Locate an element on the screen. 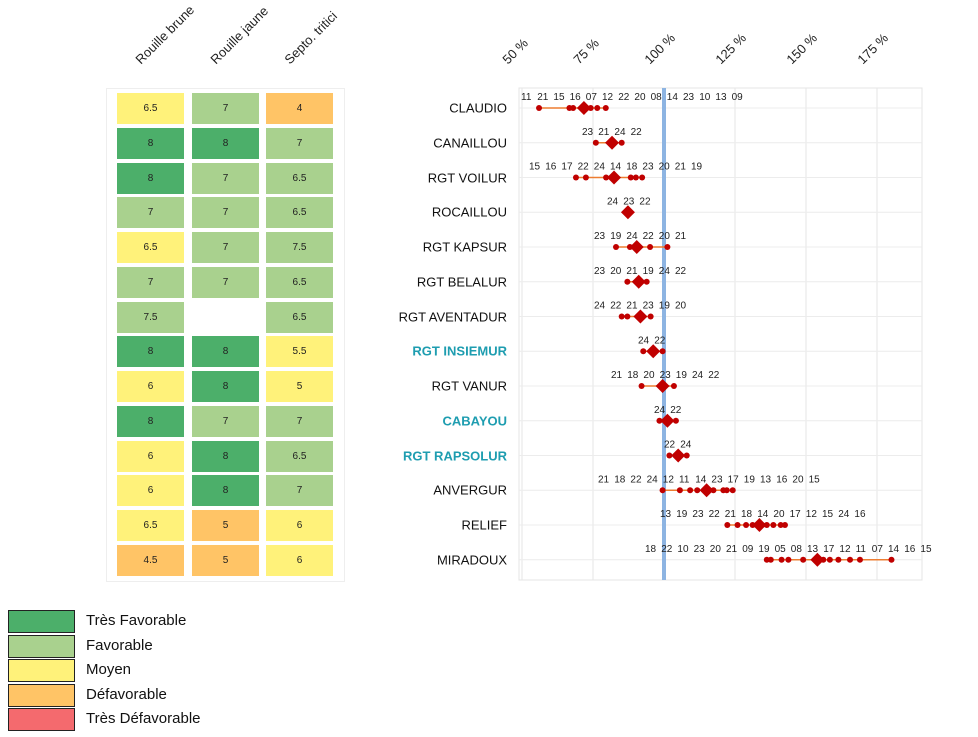 This screenshot has width=978, height=737. trial-label: 18 is located at coordinates (651, 549).